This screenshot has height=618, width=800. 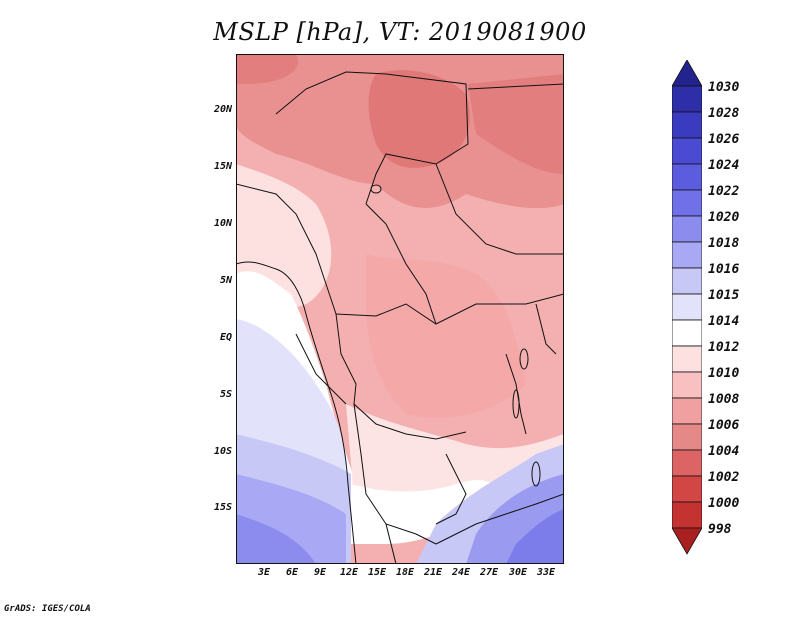 What do you see at coordinates (724, 191) in the screenshot?
I see `colorbar-label-1022: 1022` at bounding box center [724, 191].